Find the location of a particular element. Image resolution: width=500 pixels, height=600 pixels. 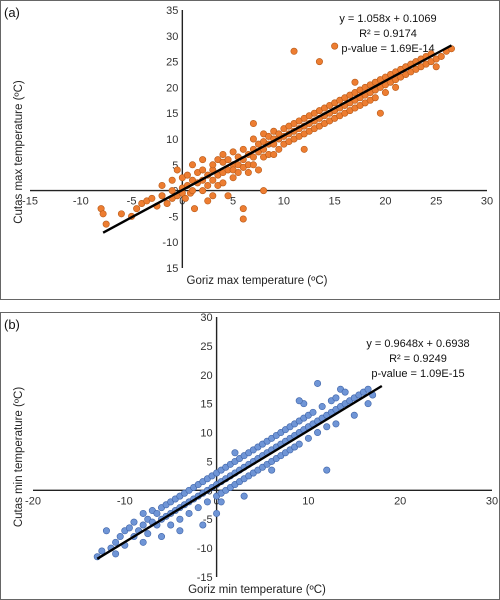

panel-label: (b) is located at coordinates (12, 324).